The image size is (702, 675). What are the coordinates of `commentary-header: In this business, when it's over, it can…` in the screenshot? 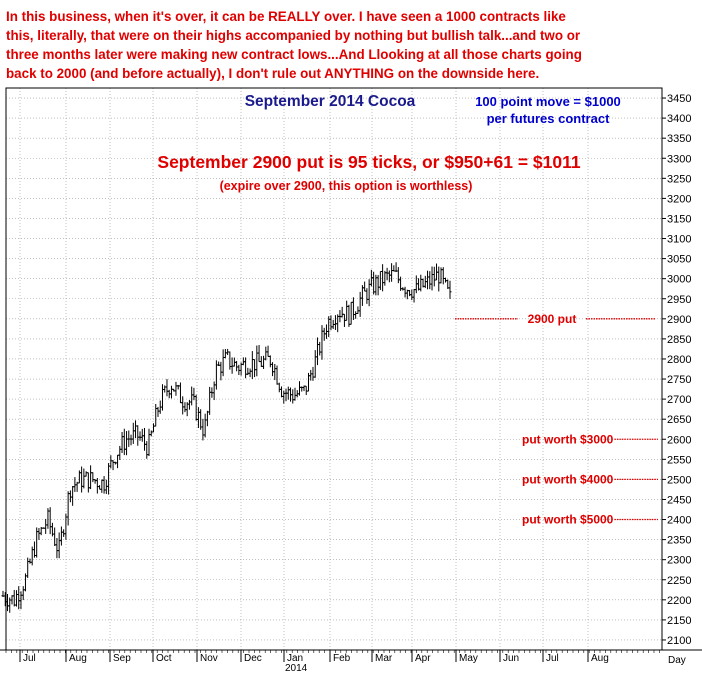 It's located at (351, 45).